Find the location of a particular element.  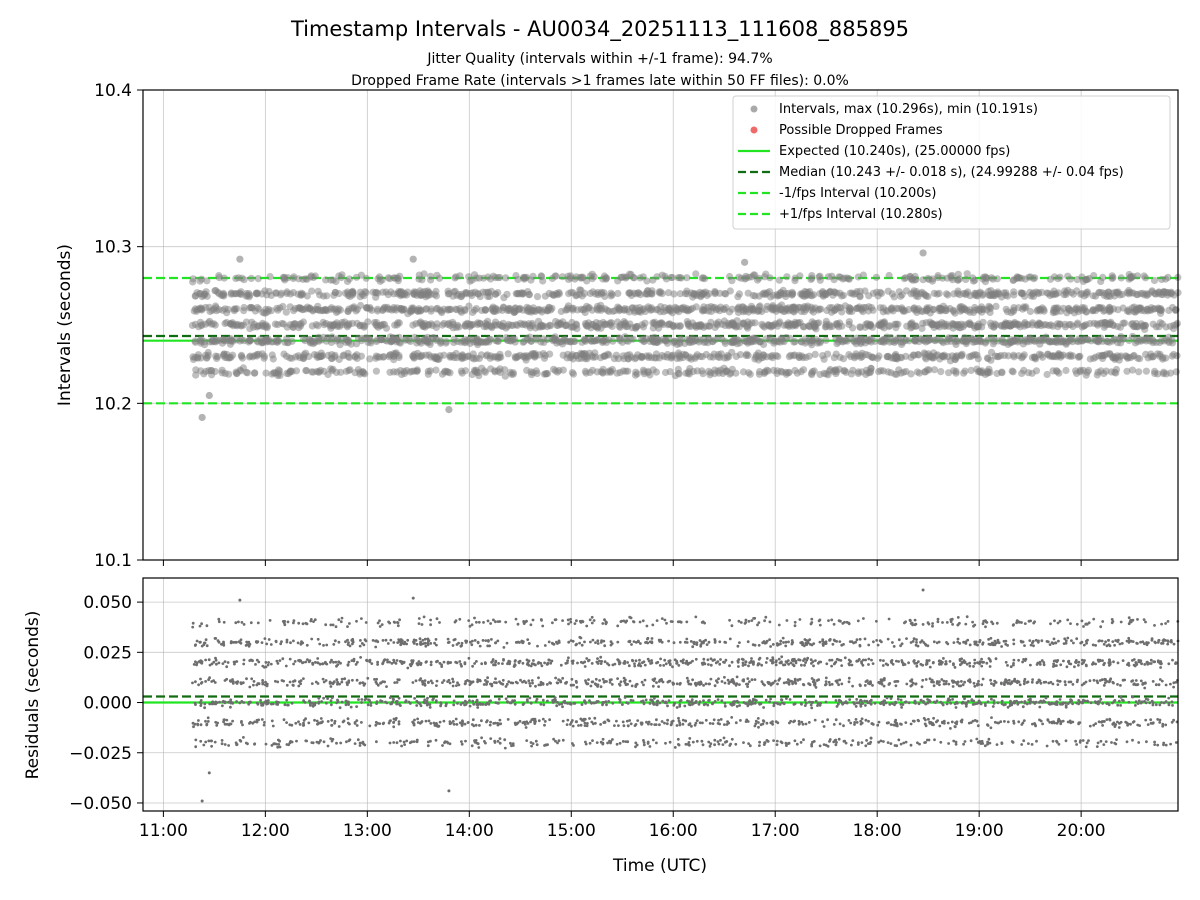

legend-marker-dropped-frames is located at coordinates (754, 130).